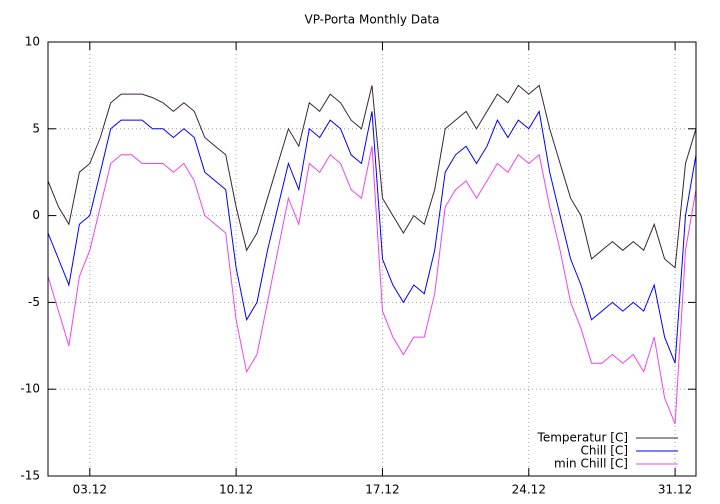  What do you see at coordinates (372, 20) in the screenshot?
I see `chart-title: VP-Porta Monthly Data` at bounding box center [372, 20].